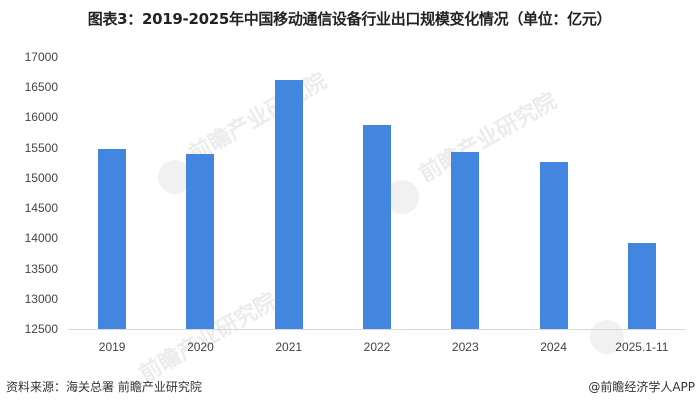  I want to click on y-tick-label: 17000, so click(41, 57).